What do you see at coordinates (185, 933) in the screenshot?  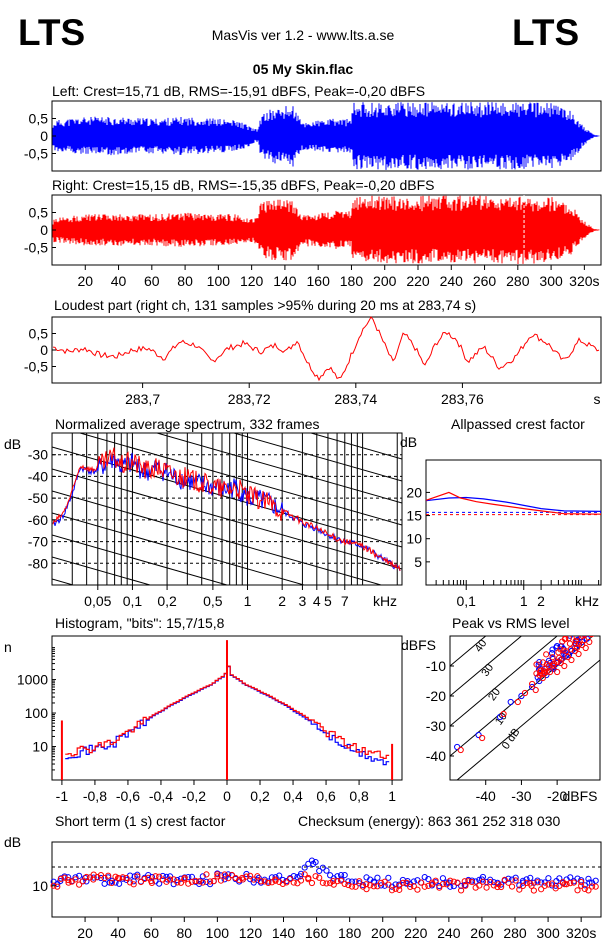 I see `short-term-crest-xtick-label: 80` at bounding box center [185, 933].